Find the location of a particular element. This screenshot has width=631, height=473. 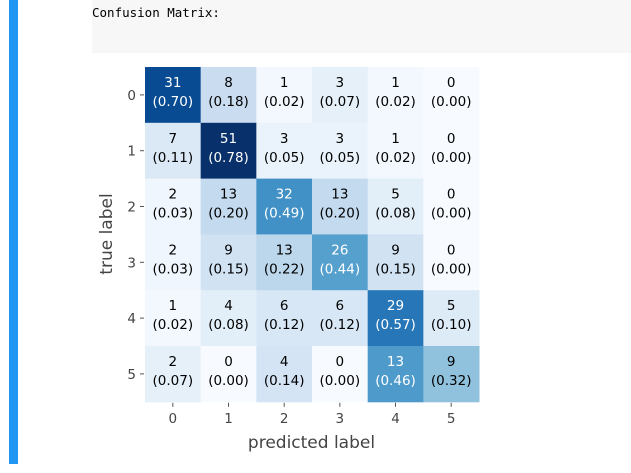

cell-fraction-label: (0.49) is located at coordinates (284, 214).